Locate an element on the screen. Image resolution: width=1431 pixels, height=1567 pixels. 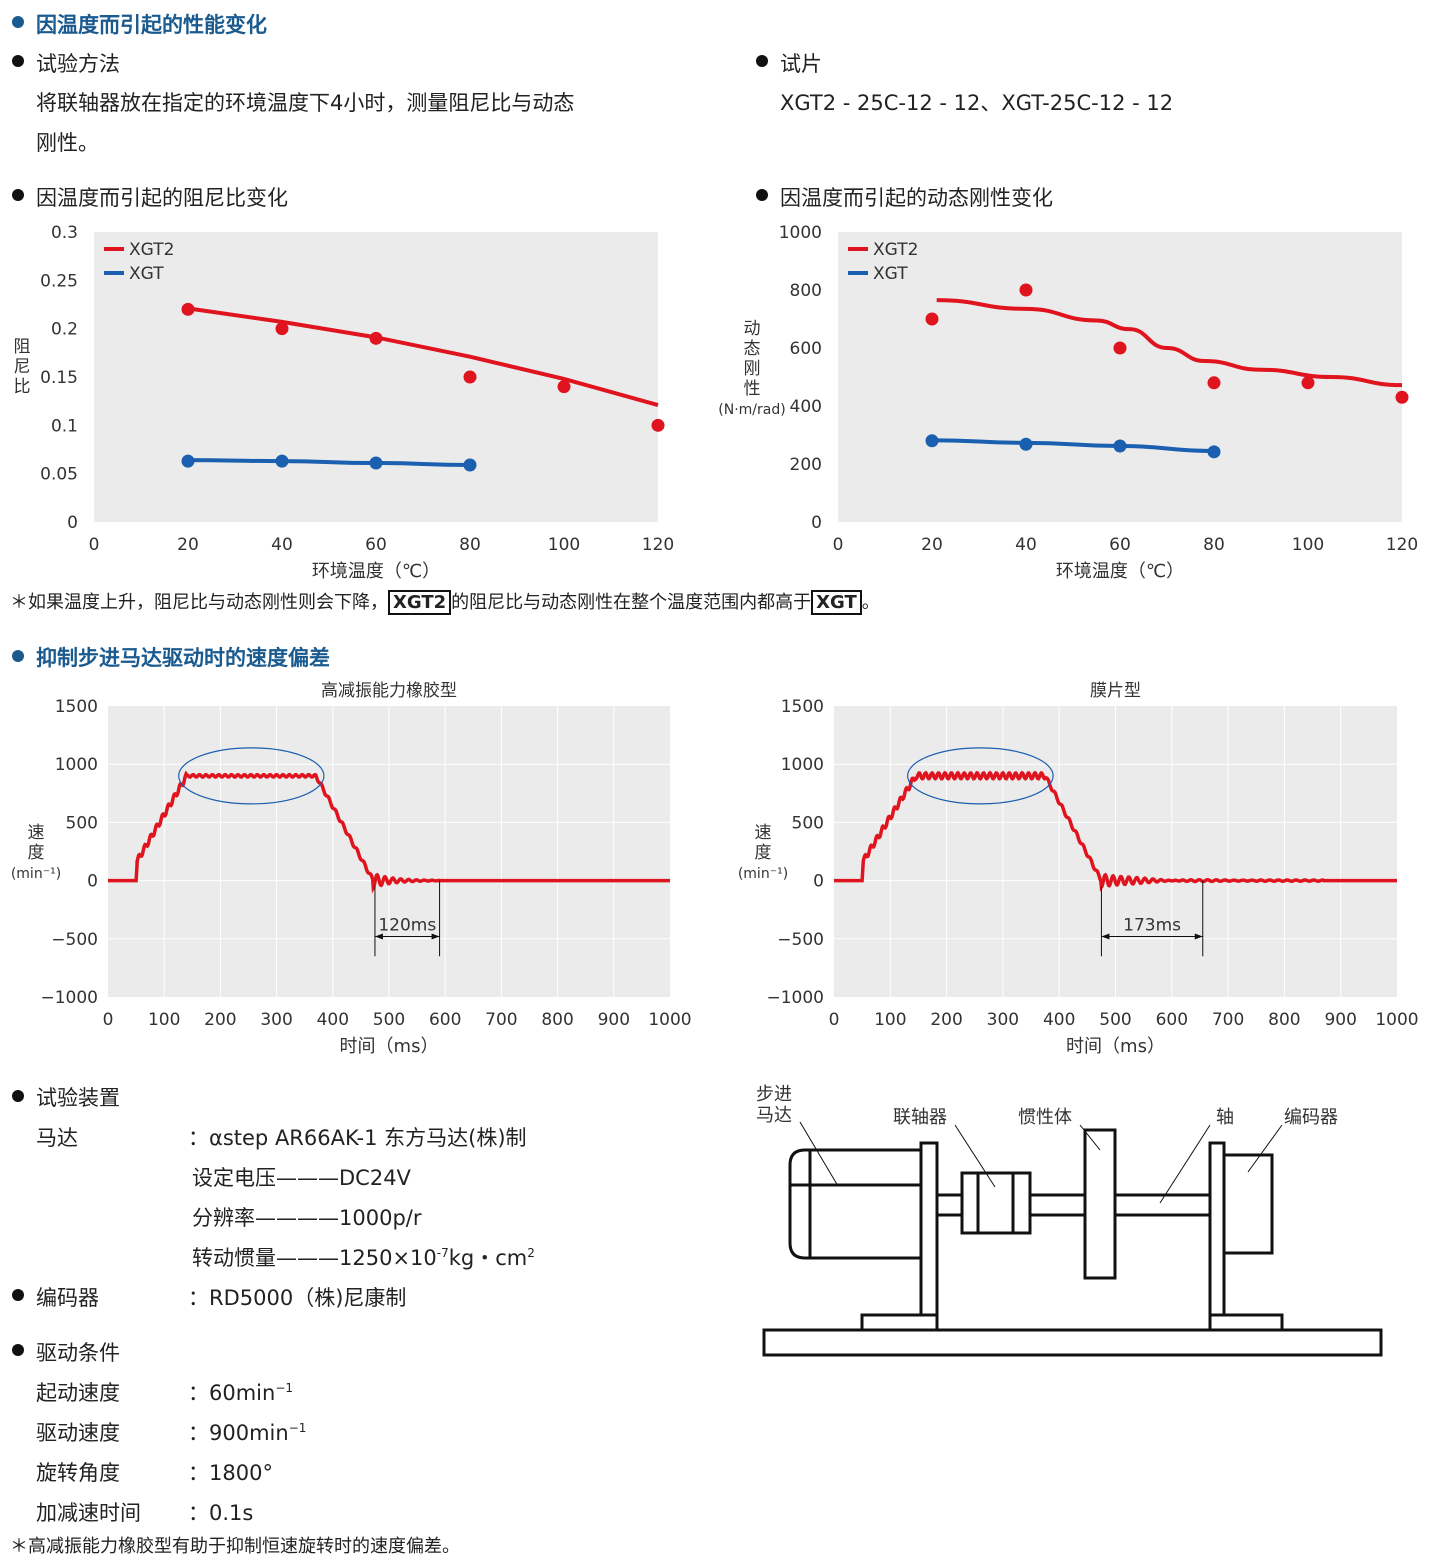
x-tick-label: 100 is located at coordinates (164, 1020).